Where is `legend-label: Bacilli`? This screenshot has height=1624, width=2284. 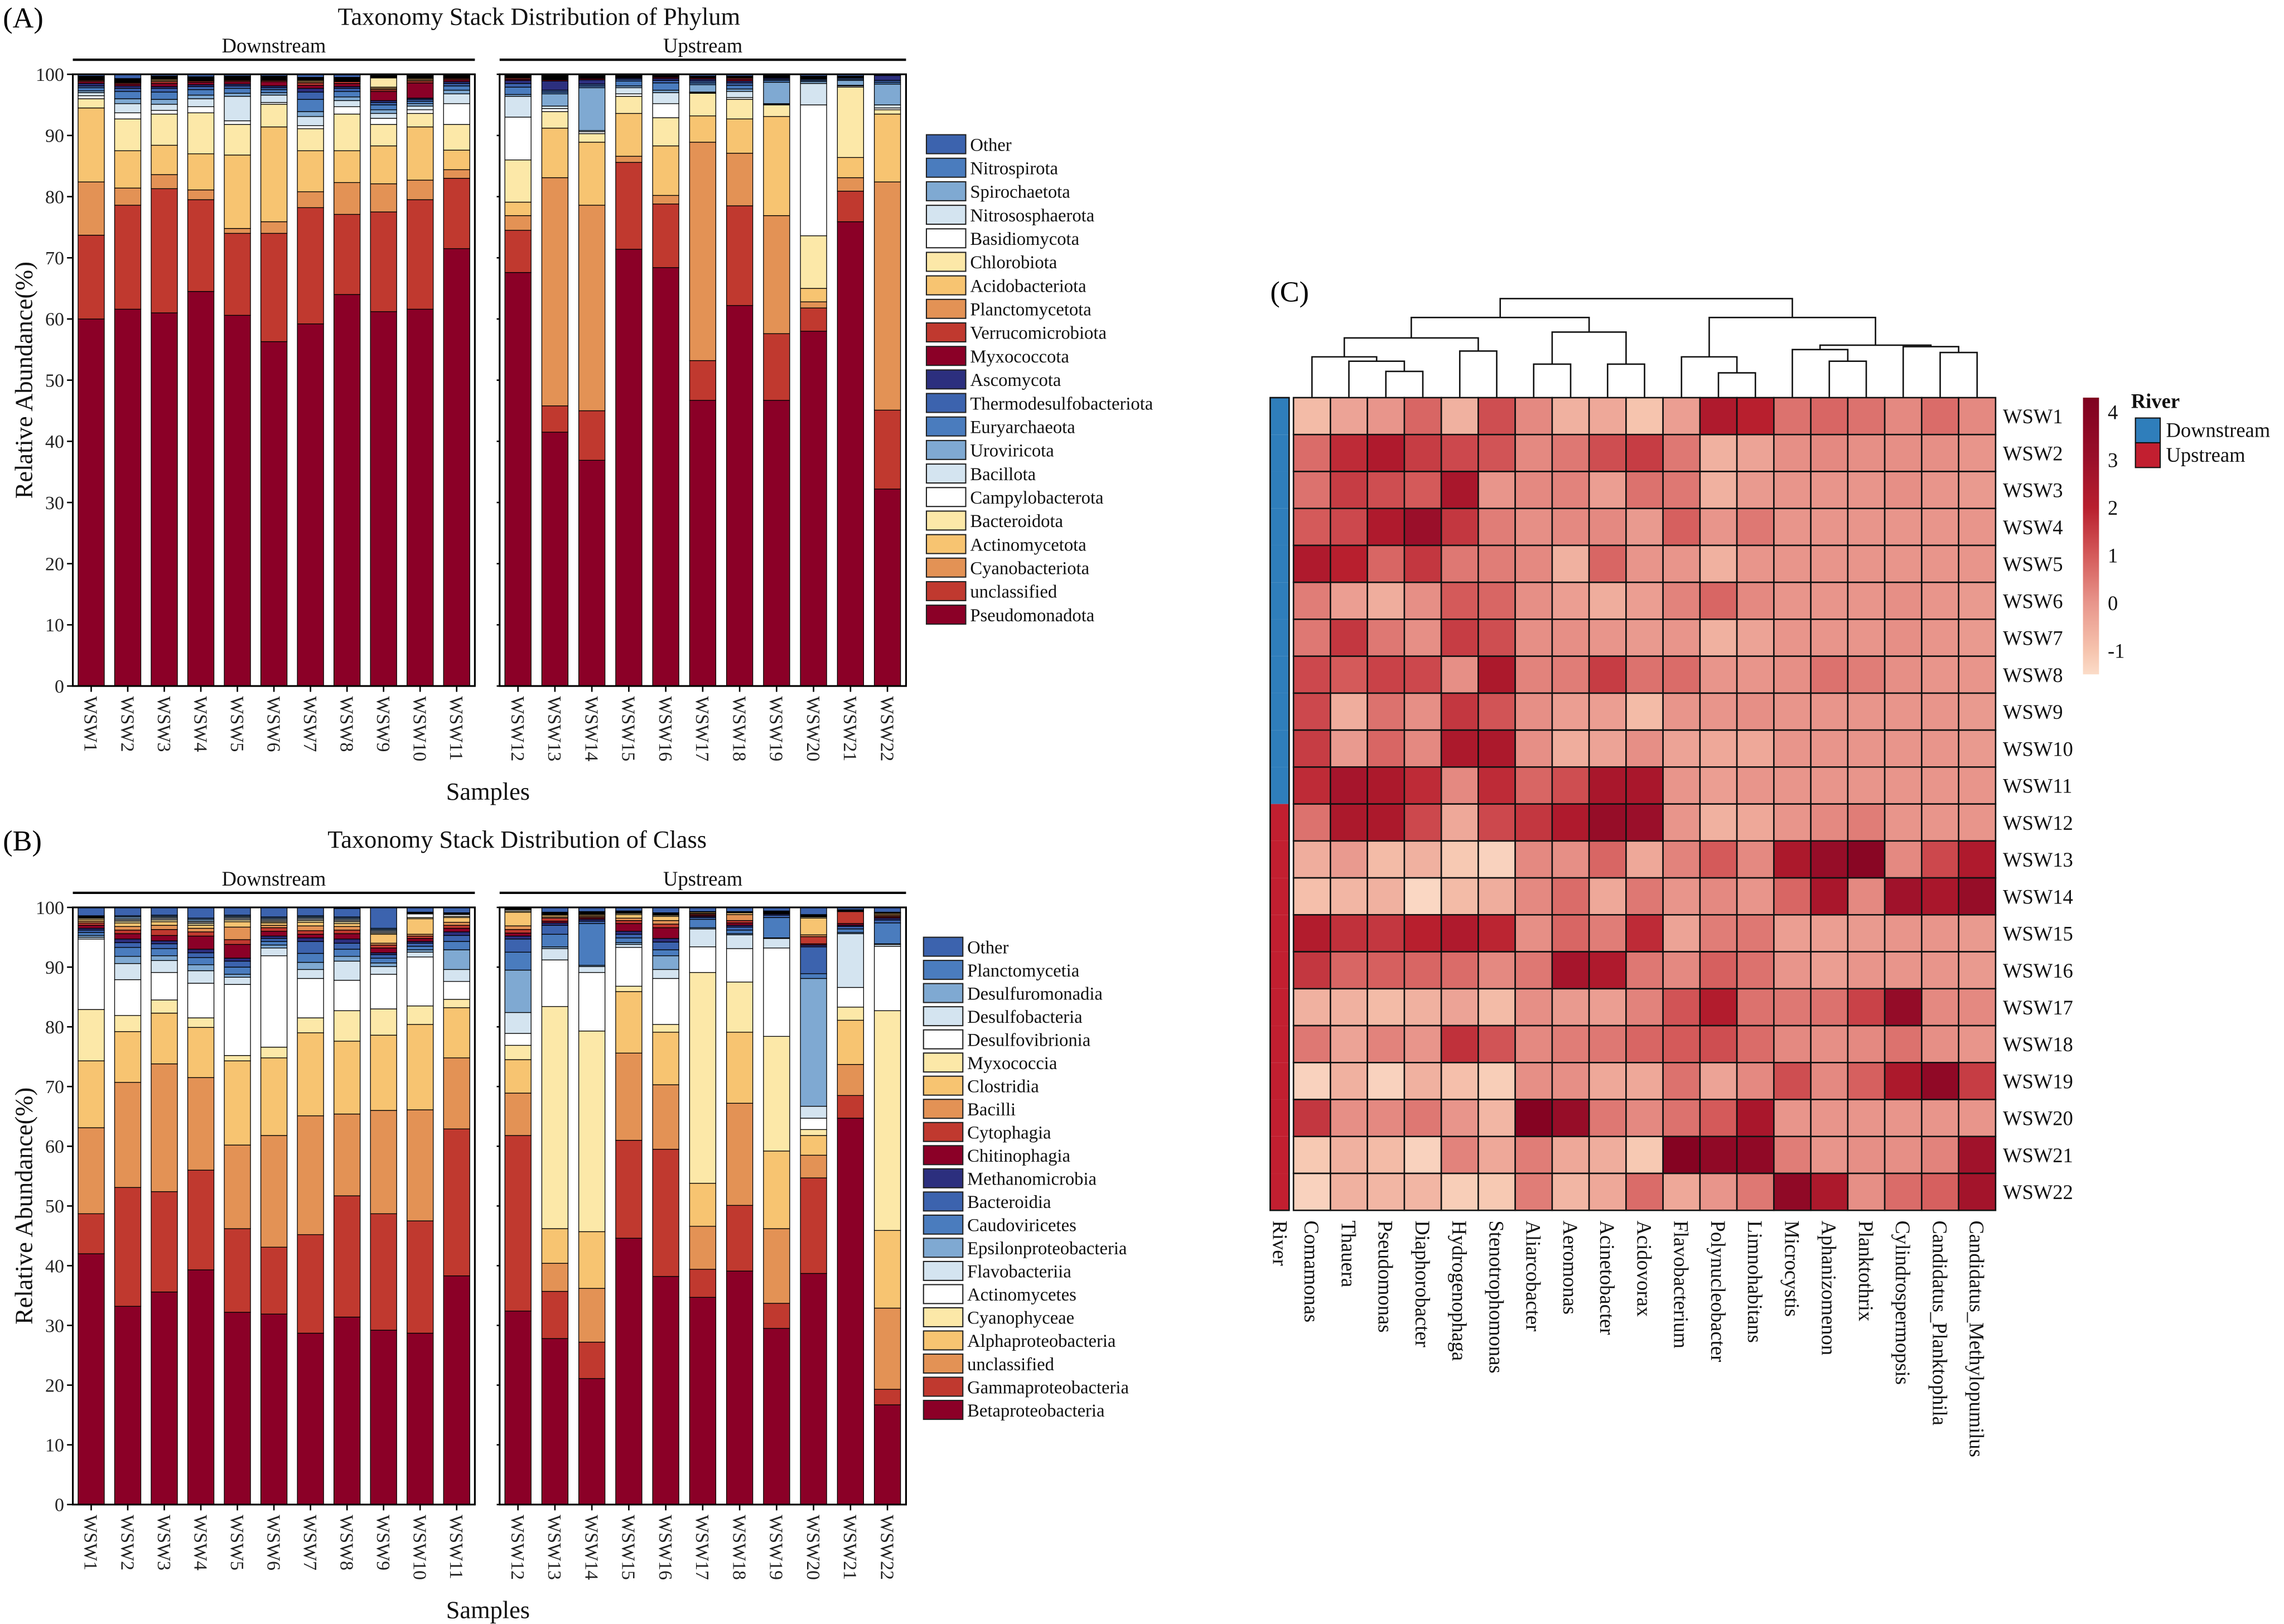 legend-label: Bacilli is located at coordinates (991, 1110).